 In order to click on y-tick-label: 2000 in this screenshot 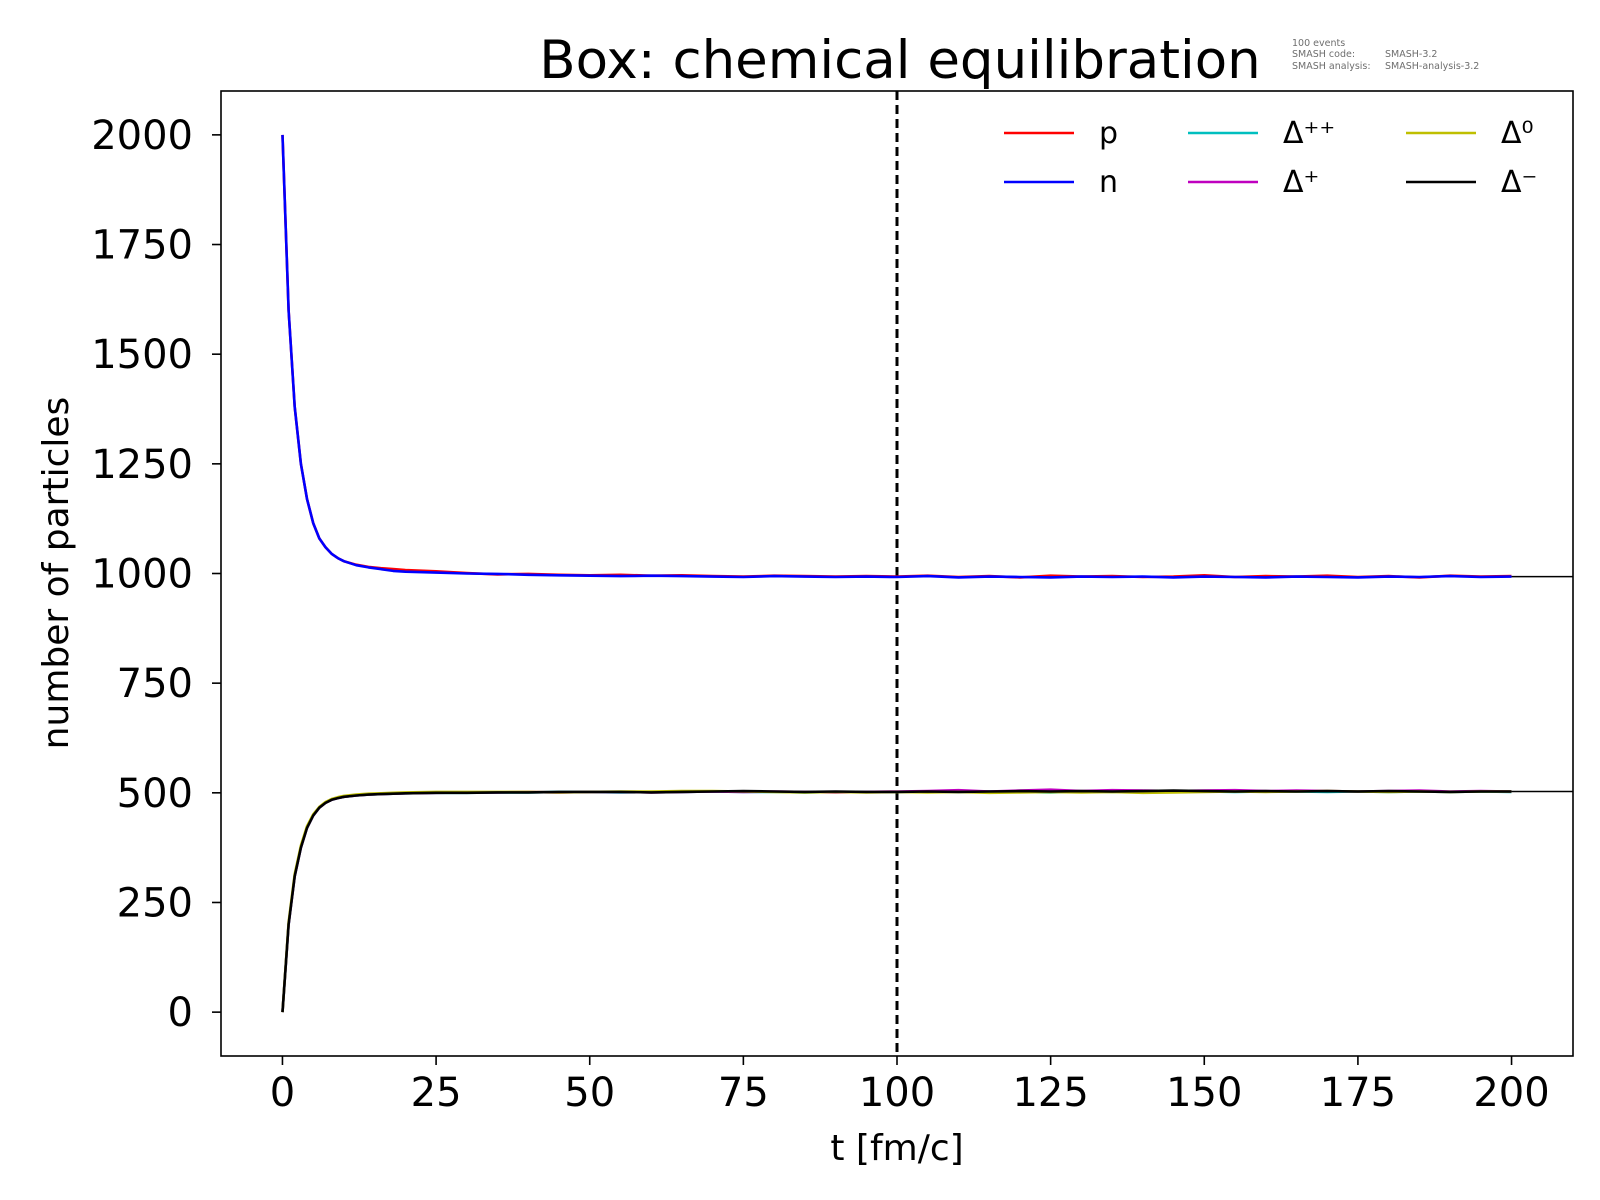, I will do `click(142, 136)`.